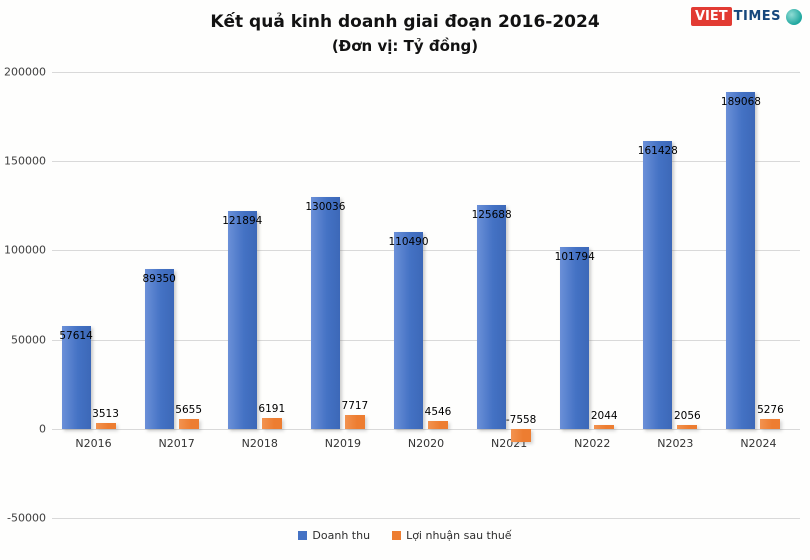 The height and width of the screenshot is (560, 810). Describe the element at coordinates (657, 150) in the screenshot. I see `bar-value-label: 161428` at that location.